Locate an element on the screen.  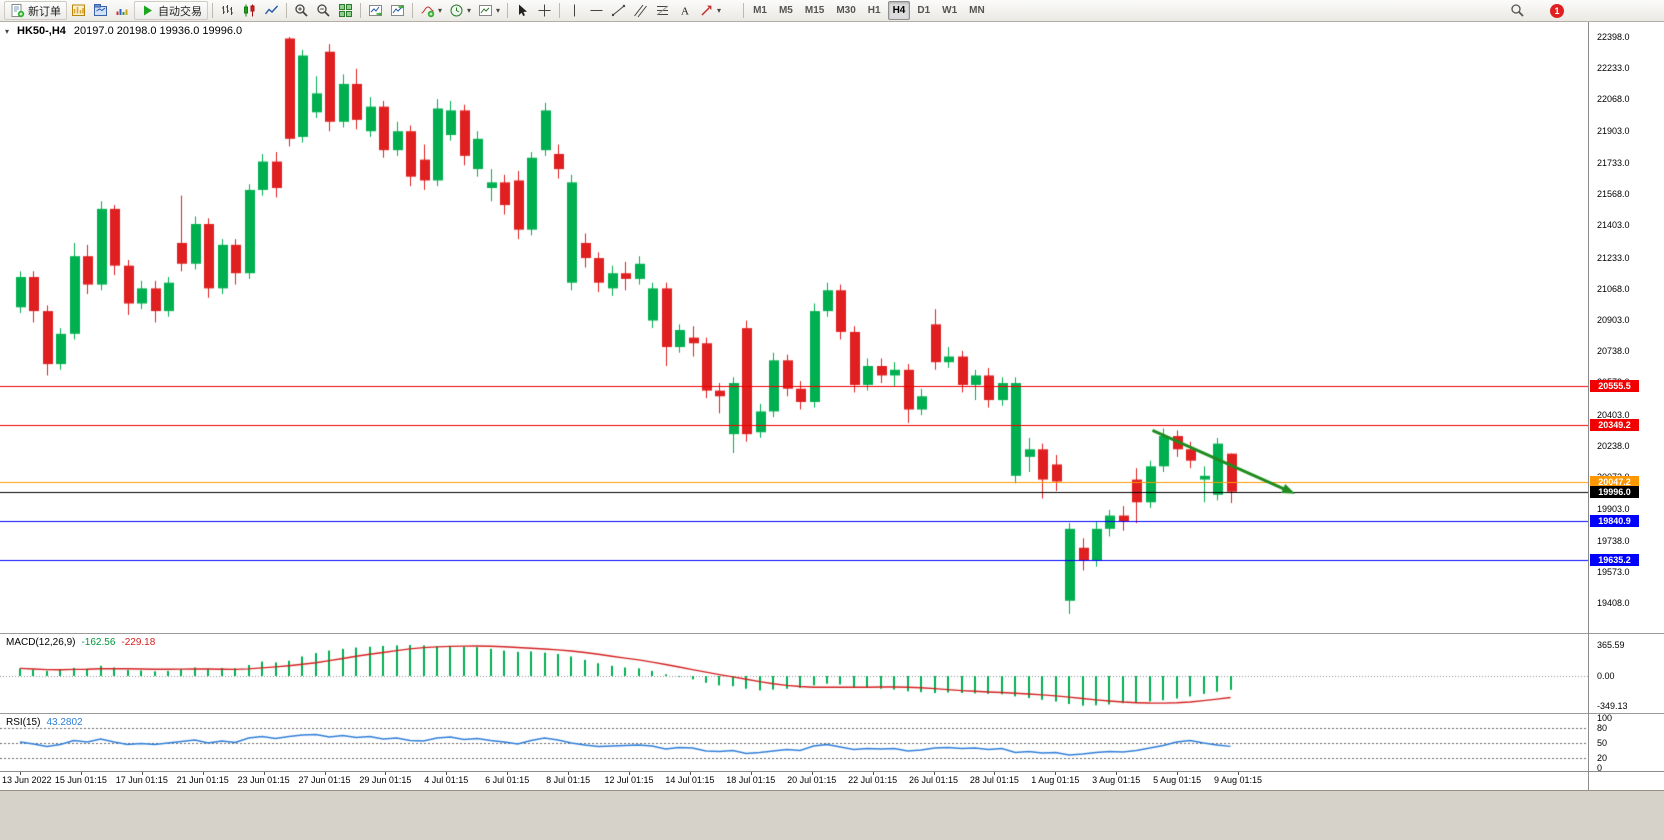
auto-scroll-icon is located at coordinates (375, 10).